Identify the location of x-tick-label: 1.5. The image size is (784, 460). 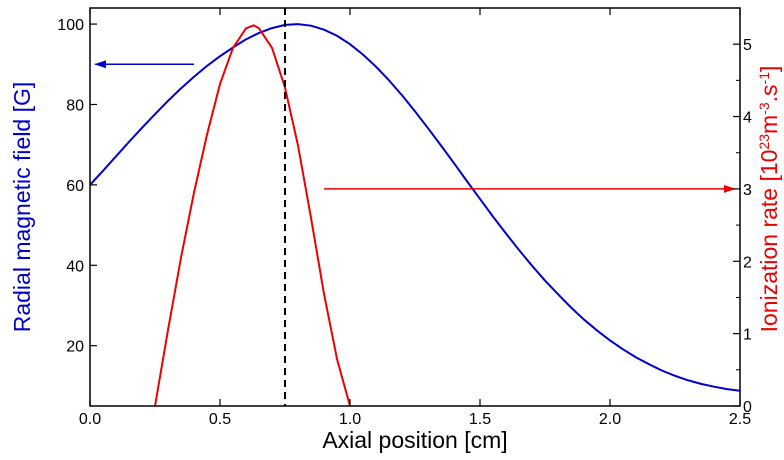
(480, 419).